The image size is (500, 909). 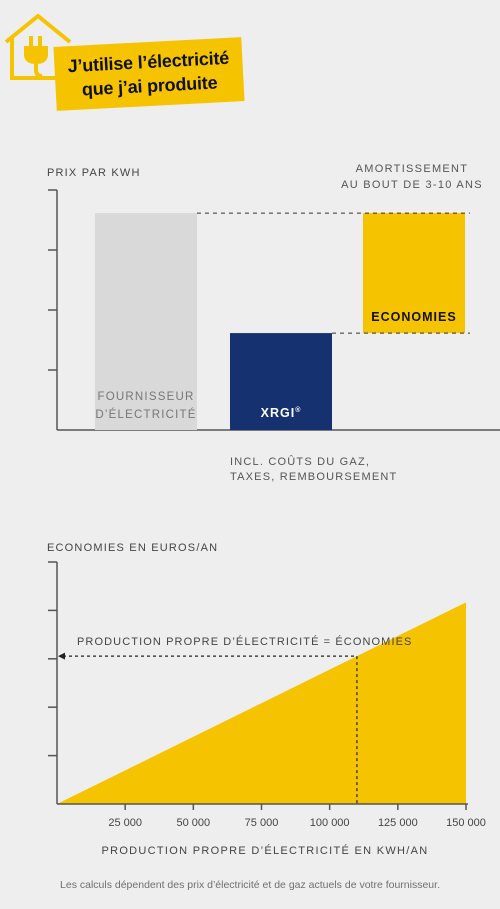 What do you see at coordinates (194, 823) in the screenshot?
I see `x-tick-label: 50 000` at bounding box center [194, 823].